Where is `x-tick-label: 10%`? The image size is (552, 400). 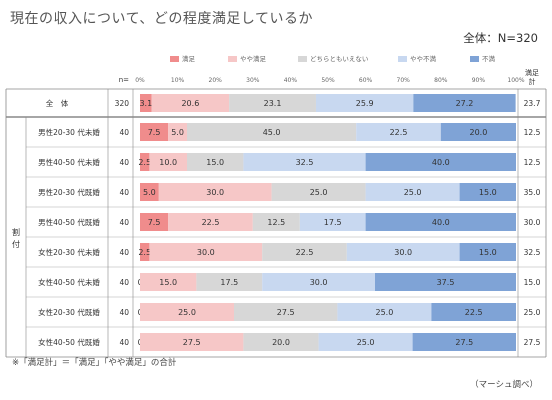
x-tick-label: 10% is located at coordinates (178, 80).